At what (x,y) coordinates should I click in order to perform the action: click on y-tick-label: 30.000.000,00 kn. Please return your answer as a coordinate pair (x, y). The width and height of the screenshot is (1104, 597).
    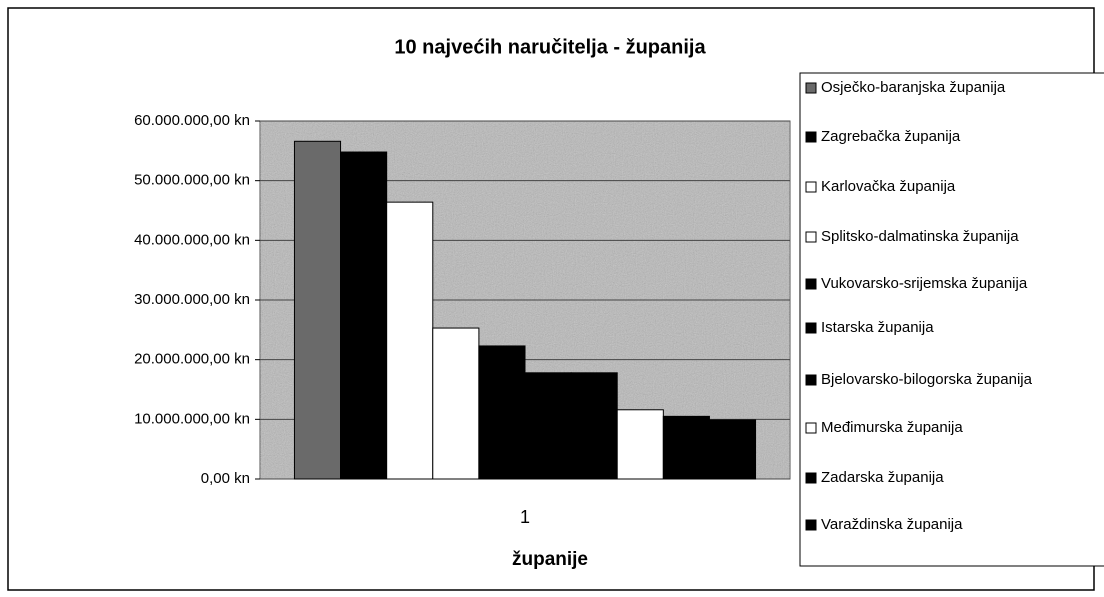
    Looking at the image, I should click on (192, 299).